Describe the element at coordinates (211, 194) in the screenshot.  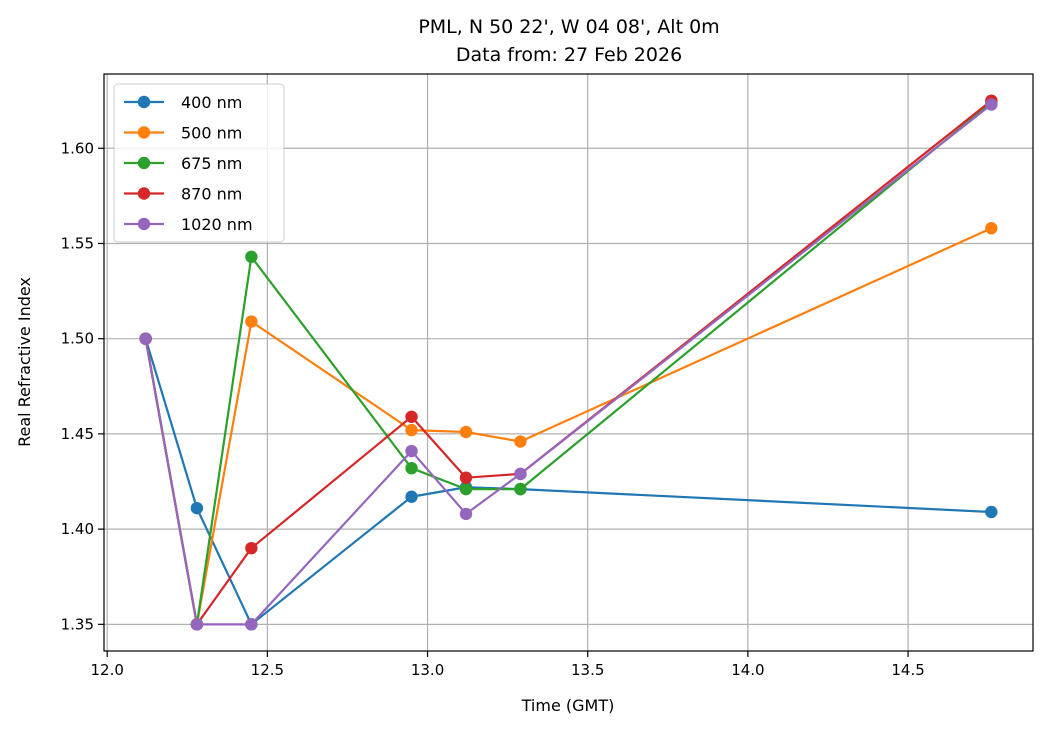
I see `legend-label: 870 nm` at that location.